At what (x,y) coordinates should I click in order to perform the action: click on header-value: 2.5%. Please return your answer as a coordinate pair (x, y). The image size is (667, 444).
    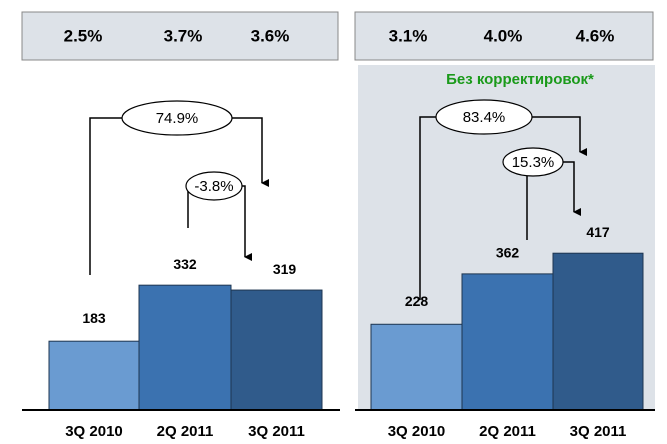
    Looking at the image, I should click on (83, 35).